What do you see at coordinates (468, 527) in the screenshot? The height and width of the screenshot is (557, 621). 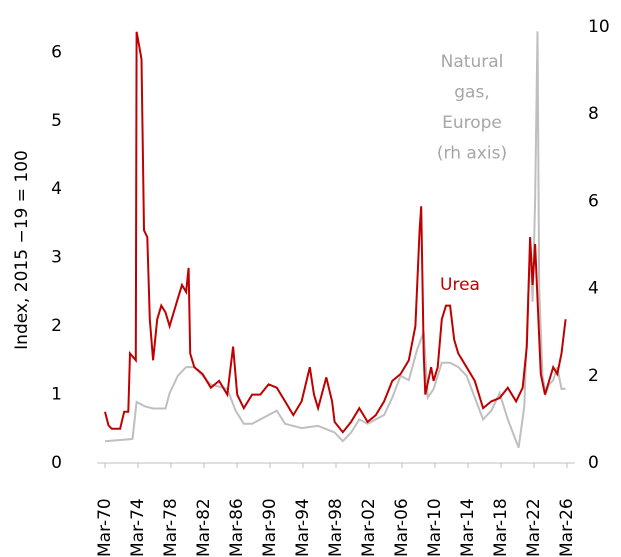 I see `x-tick-label: Mar-14` at bounding box center [468, 527].